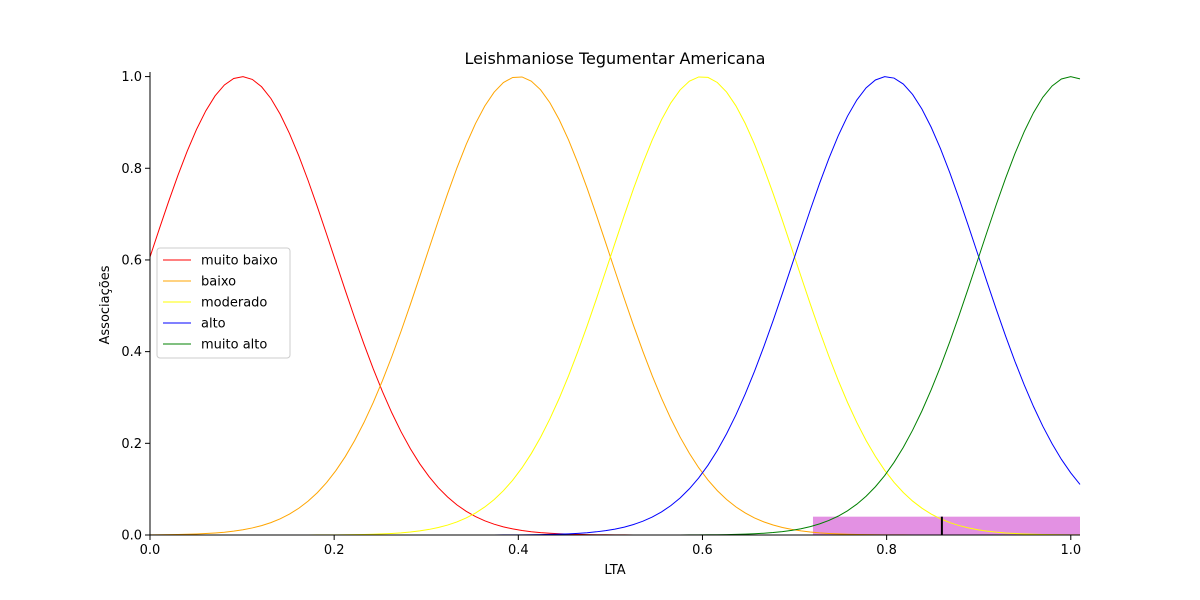 The width and height of the screenshot is (1200, 600). What do you see at coordinates (213, 324) in the screenshot?
I see `legend-label: alto` at bounding box center [213, 324].